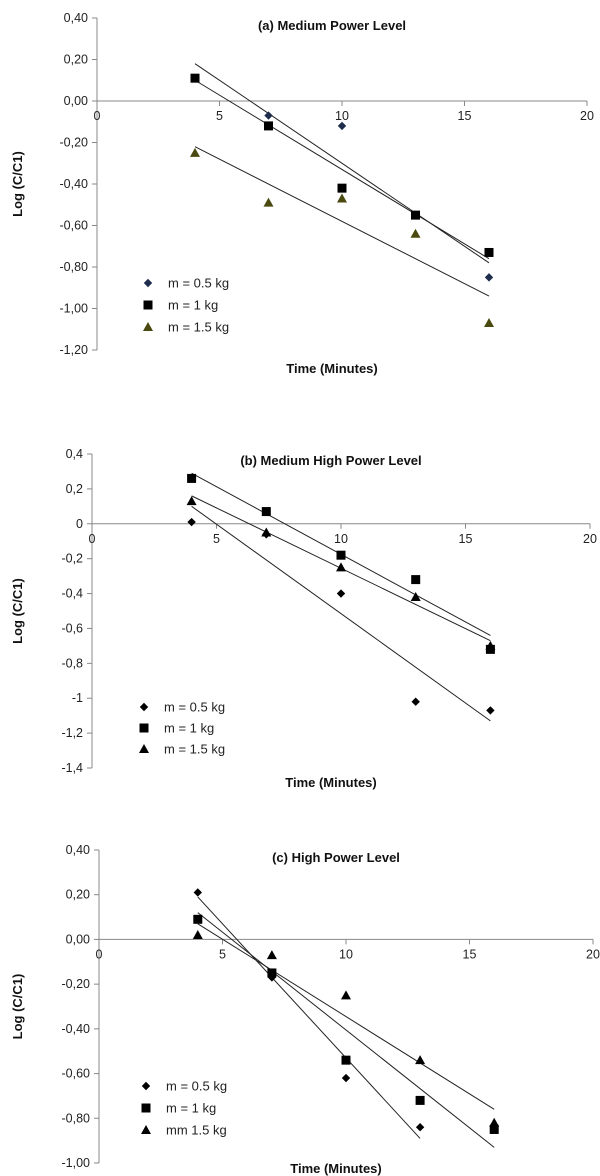 Image resolution: width=600 pixels, height=1176 pixels. What do you see at coordinates (72, 733) in the screenshot?
I see `y-tick-label: -1,2` at bounding box center [72, 733].